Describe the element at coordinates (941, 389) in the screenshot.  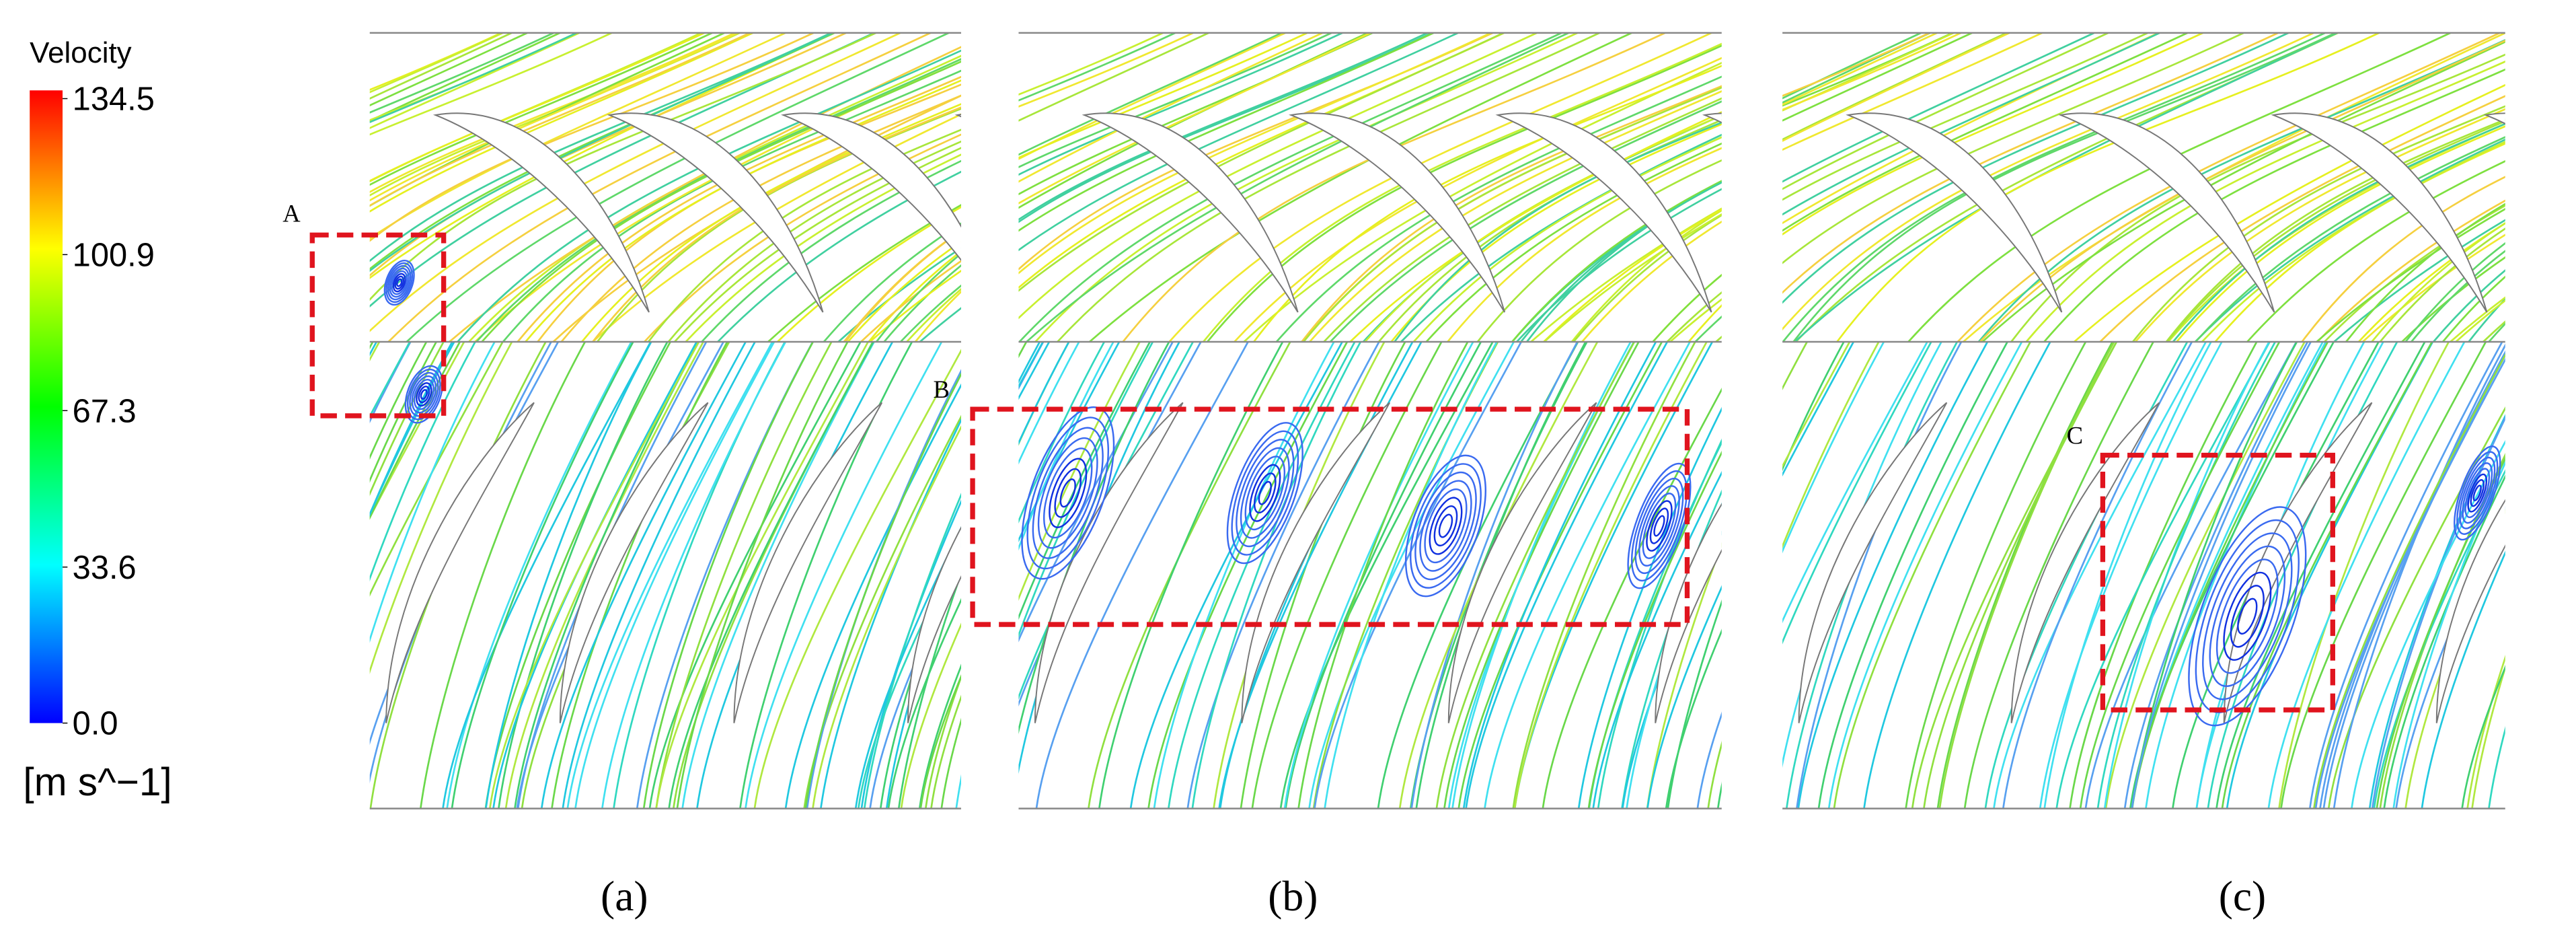
I see `box-label: B` at that location.